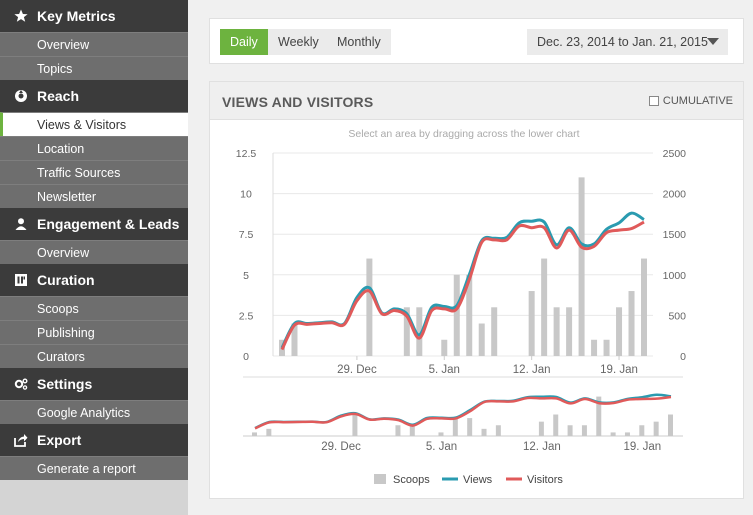  Describe the element at coordinates (246, 316) in the screenshot. I see `y-left-tick-label: 2.5` at that location.